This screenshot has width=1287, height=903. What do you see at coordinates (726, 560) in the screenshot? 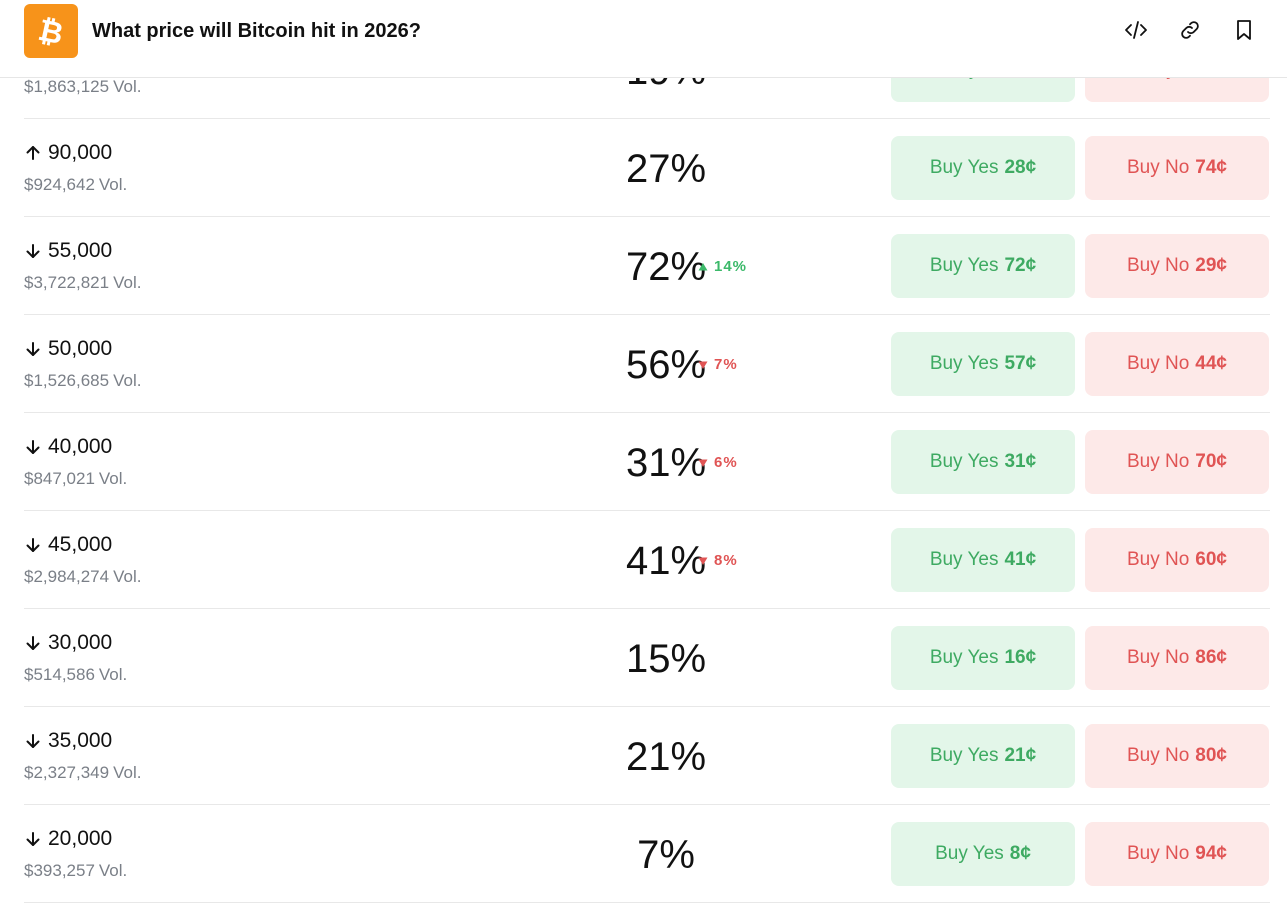
I see `change-value: 8%` at bounding box center [726, 560].